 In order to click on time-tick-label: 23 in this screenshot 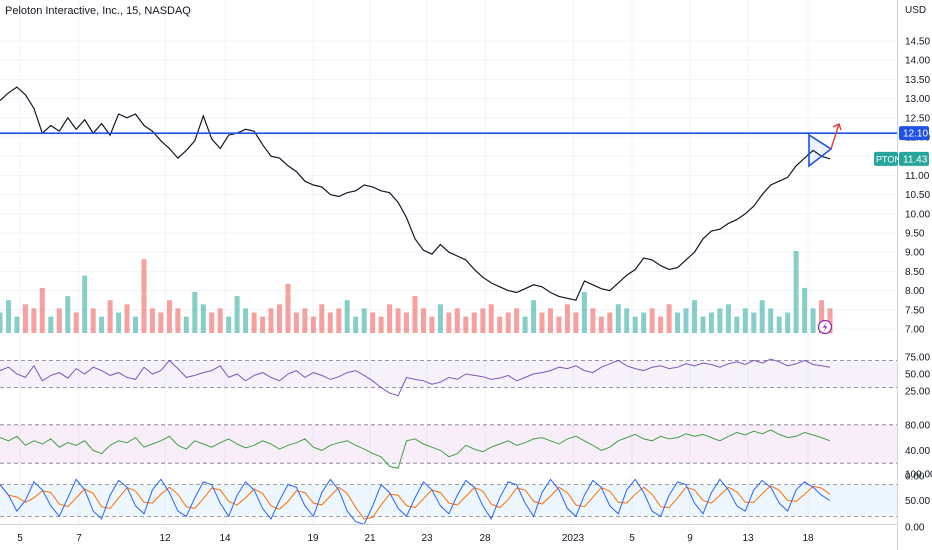, I will do `click(427, 538)`.